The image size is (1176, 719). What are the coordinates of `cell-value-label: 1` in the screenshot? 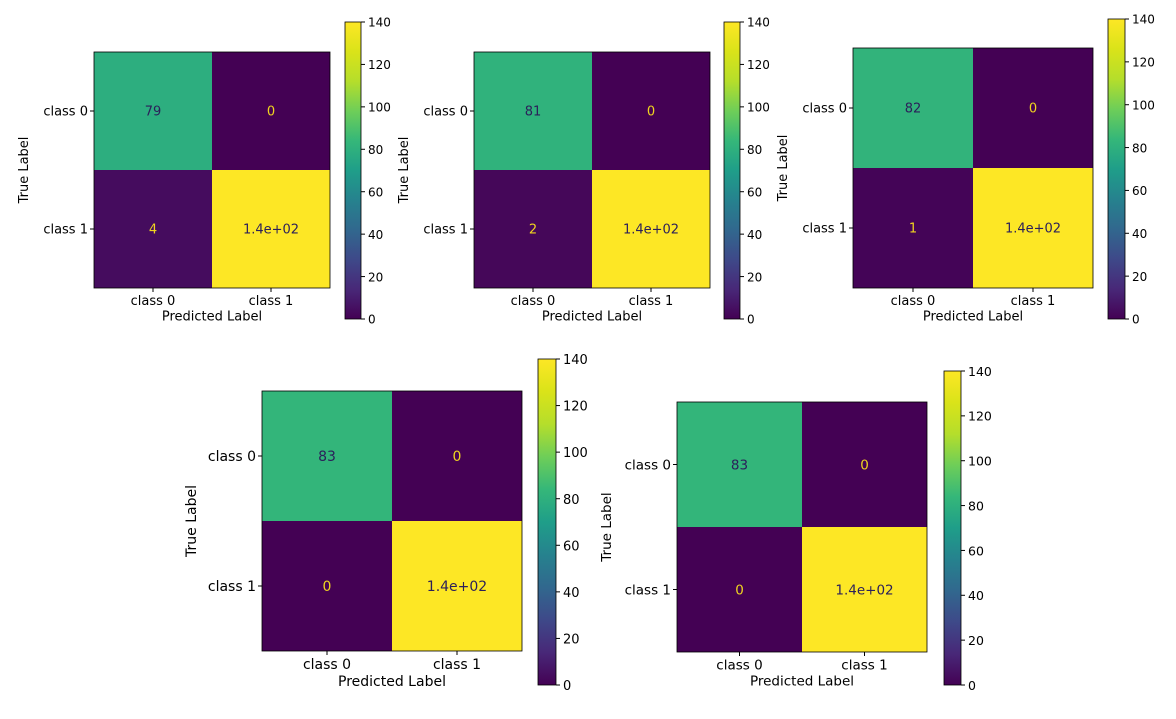 It's located at (913, 229).